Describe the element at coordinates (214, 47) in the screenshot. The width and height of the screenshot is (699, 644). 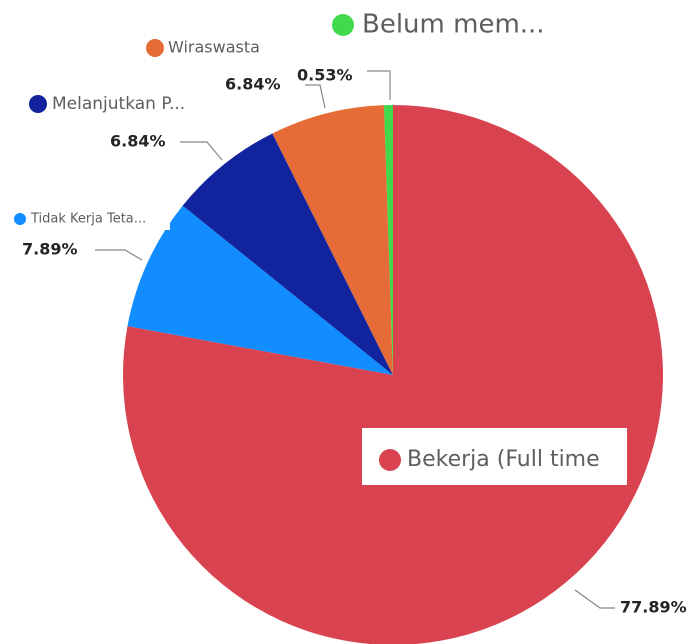
I see `category-label: Wiraswasta` at that location.